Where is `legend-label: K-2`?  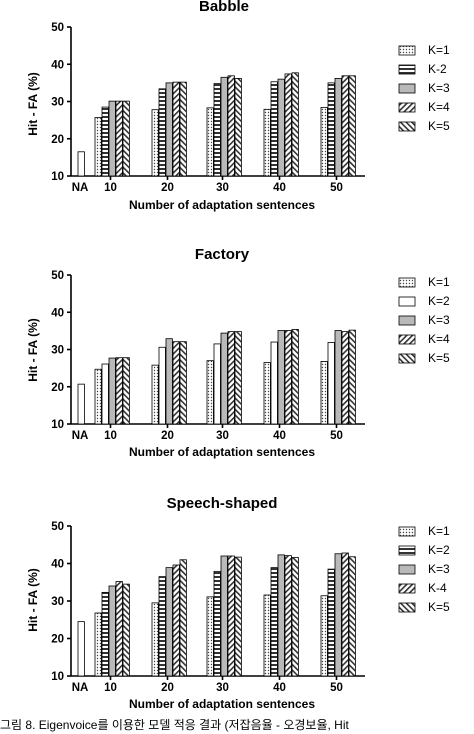 legend-label: K-2 is located at coordinates (437, 69).